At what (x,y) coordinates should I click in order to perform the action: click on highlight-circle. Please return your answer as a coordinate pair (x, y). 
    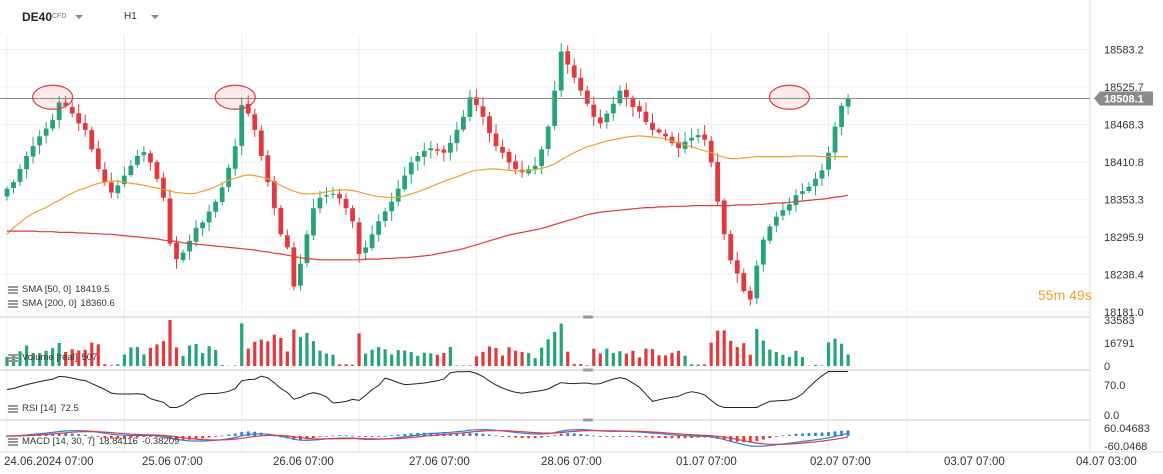
    Looking at the image, I should click on (235, 97).